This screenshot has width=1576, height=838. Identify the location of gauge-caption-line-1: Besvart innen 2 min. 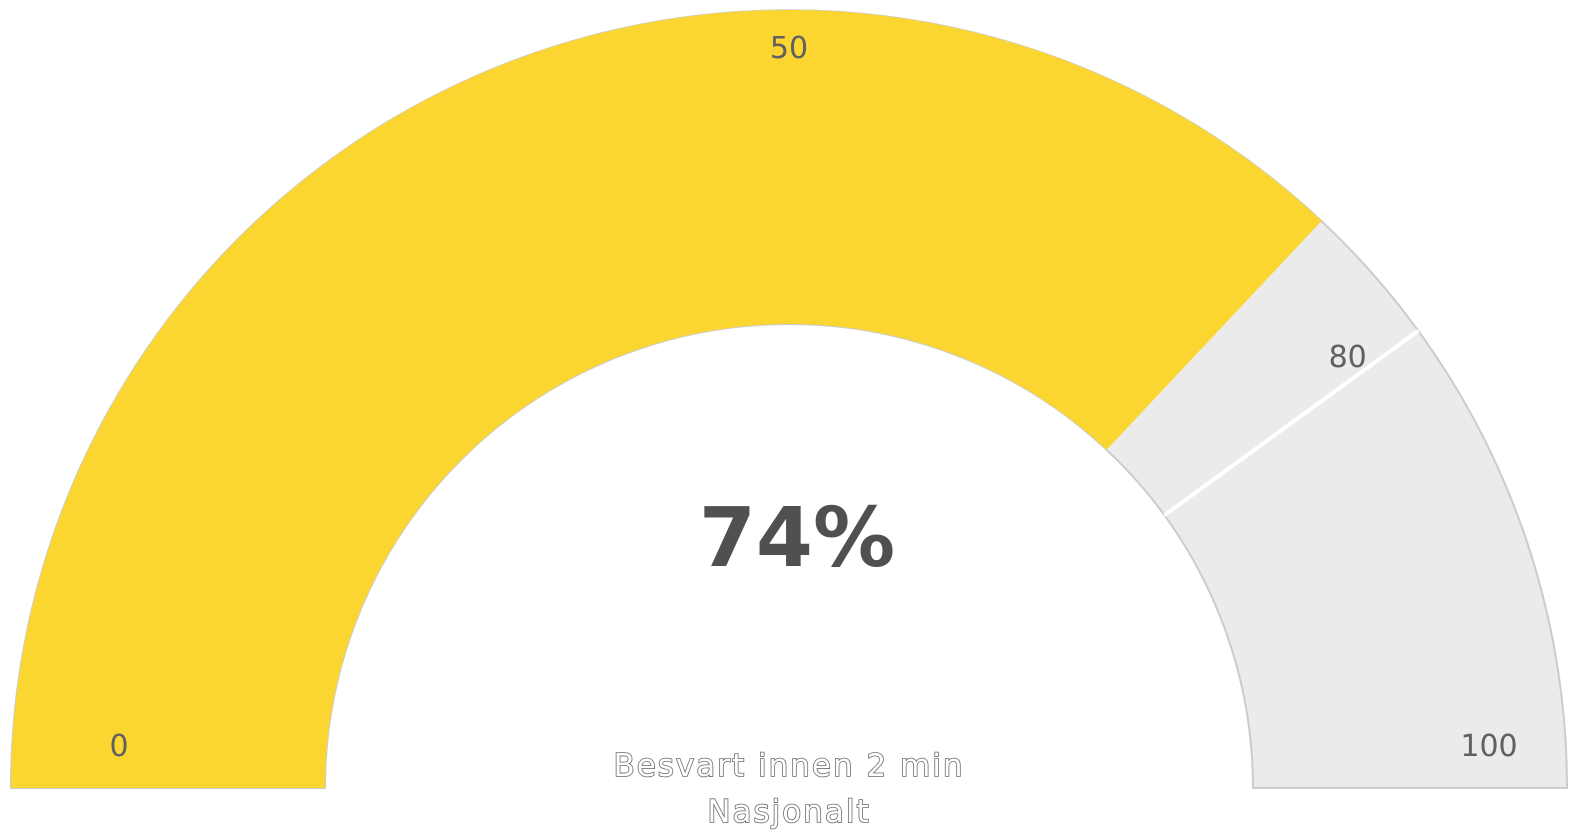
(788, 766).